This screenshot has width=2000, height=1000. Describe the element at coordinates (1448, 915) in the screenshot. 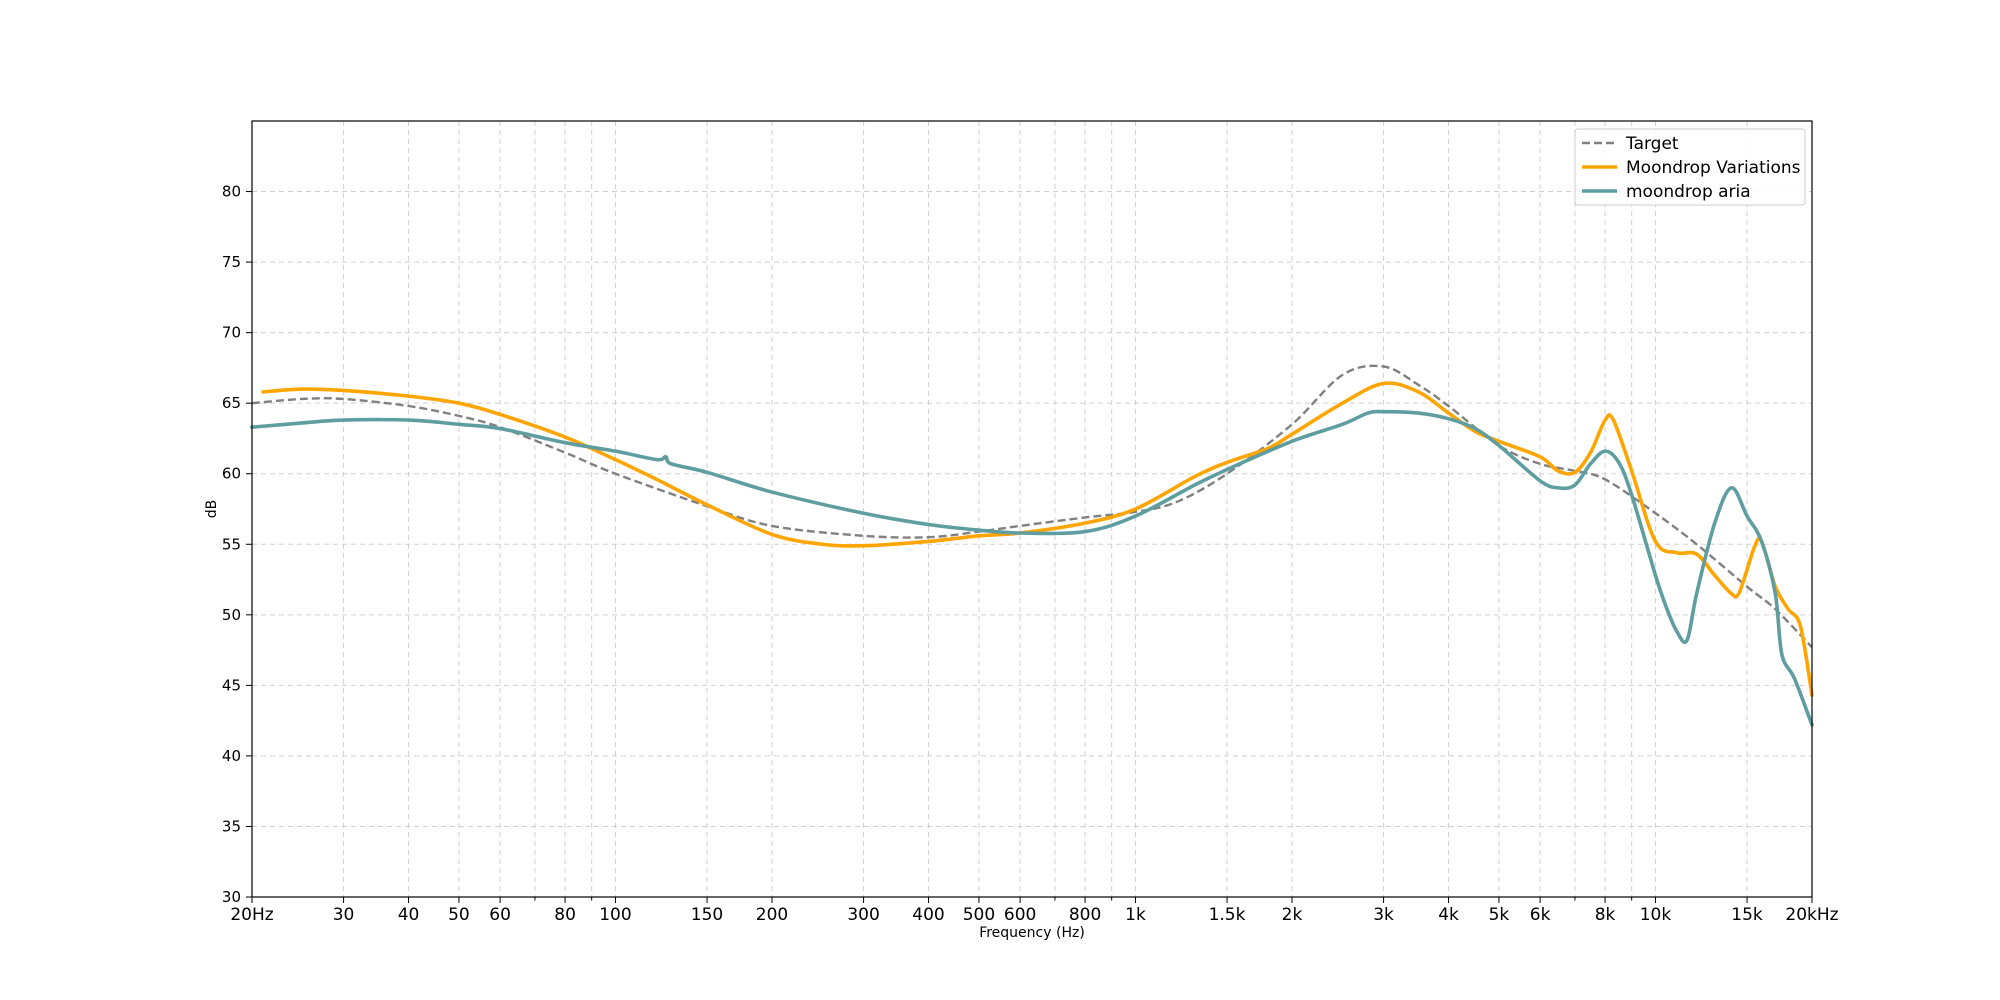

I see `x-tick-label: 4k` at that location.